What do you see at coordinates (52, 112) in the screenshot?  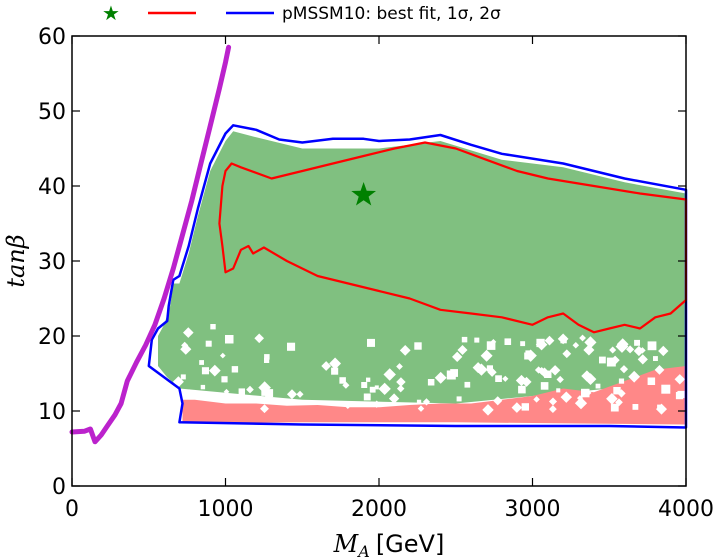 I see `y-tick-label: 50` at bounding box center [52, 112].